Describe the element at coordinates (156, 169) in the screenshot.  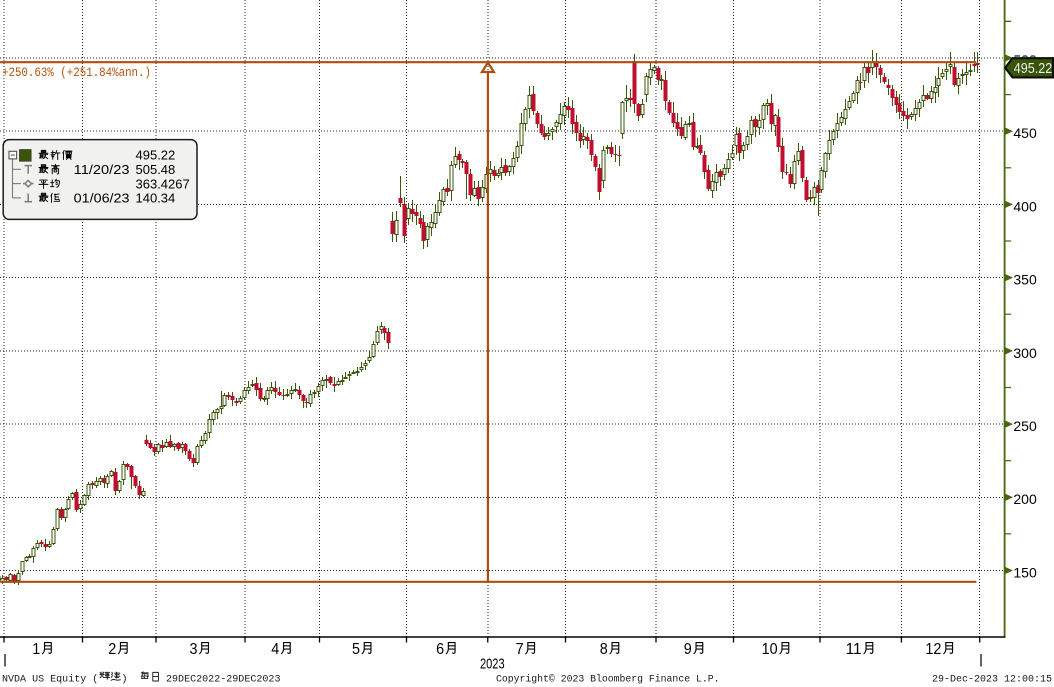
I see `svg-text: 505.48` at that location.